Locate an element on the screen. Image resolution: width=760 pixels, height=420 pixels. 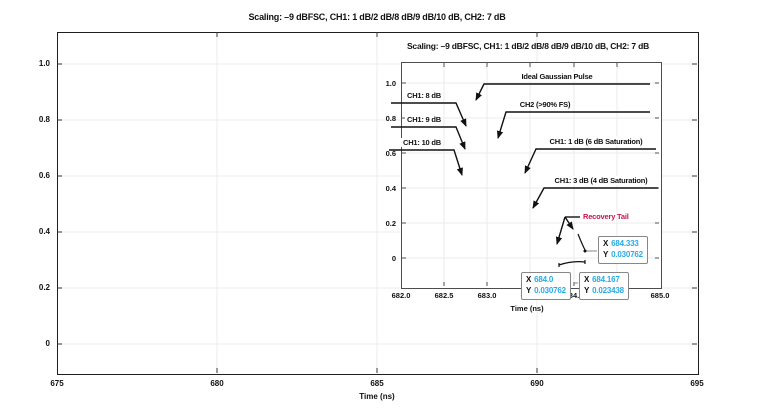
inset-x-tick-label: 682.0 is located at coordinates (401, 295).